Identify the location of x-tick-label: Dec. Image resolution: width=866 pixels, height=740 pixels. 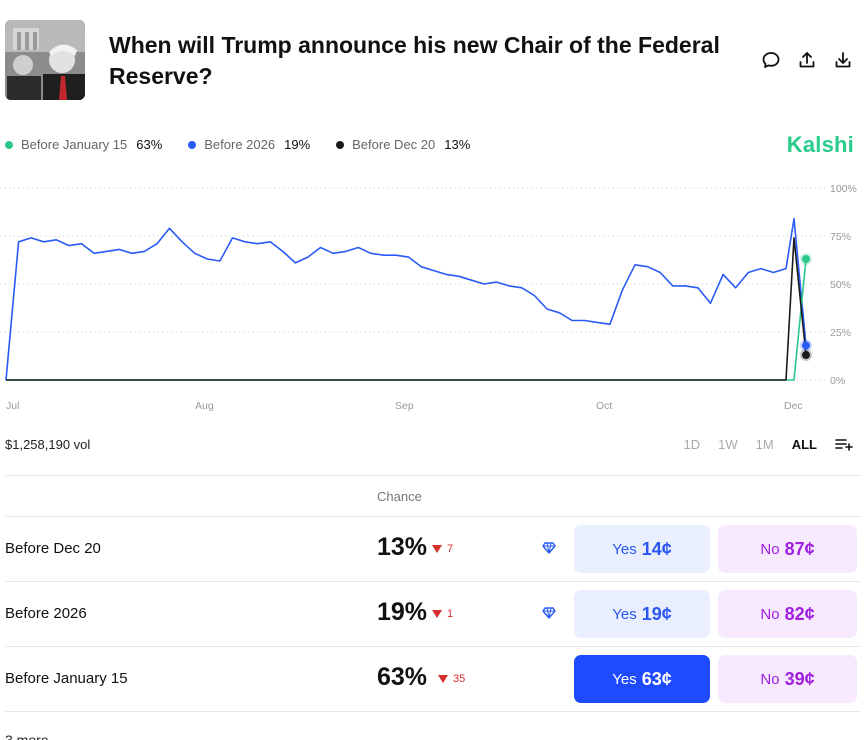
(793, 406).